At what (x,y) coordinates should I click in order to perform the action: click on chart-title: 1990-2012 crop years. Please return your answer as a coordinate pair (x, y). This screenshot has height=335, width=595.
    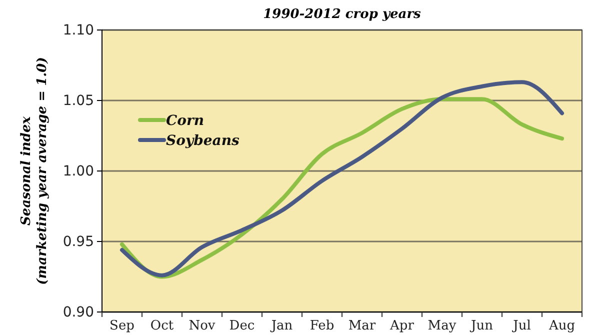
    Looking at the image, I should click on (342, 14).